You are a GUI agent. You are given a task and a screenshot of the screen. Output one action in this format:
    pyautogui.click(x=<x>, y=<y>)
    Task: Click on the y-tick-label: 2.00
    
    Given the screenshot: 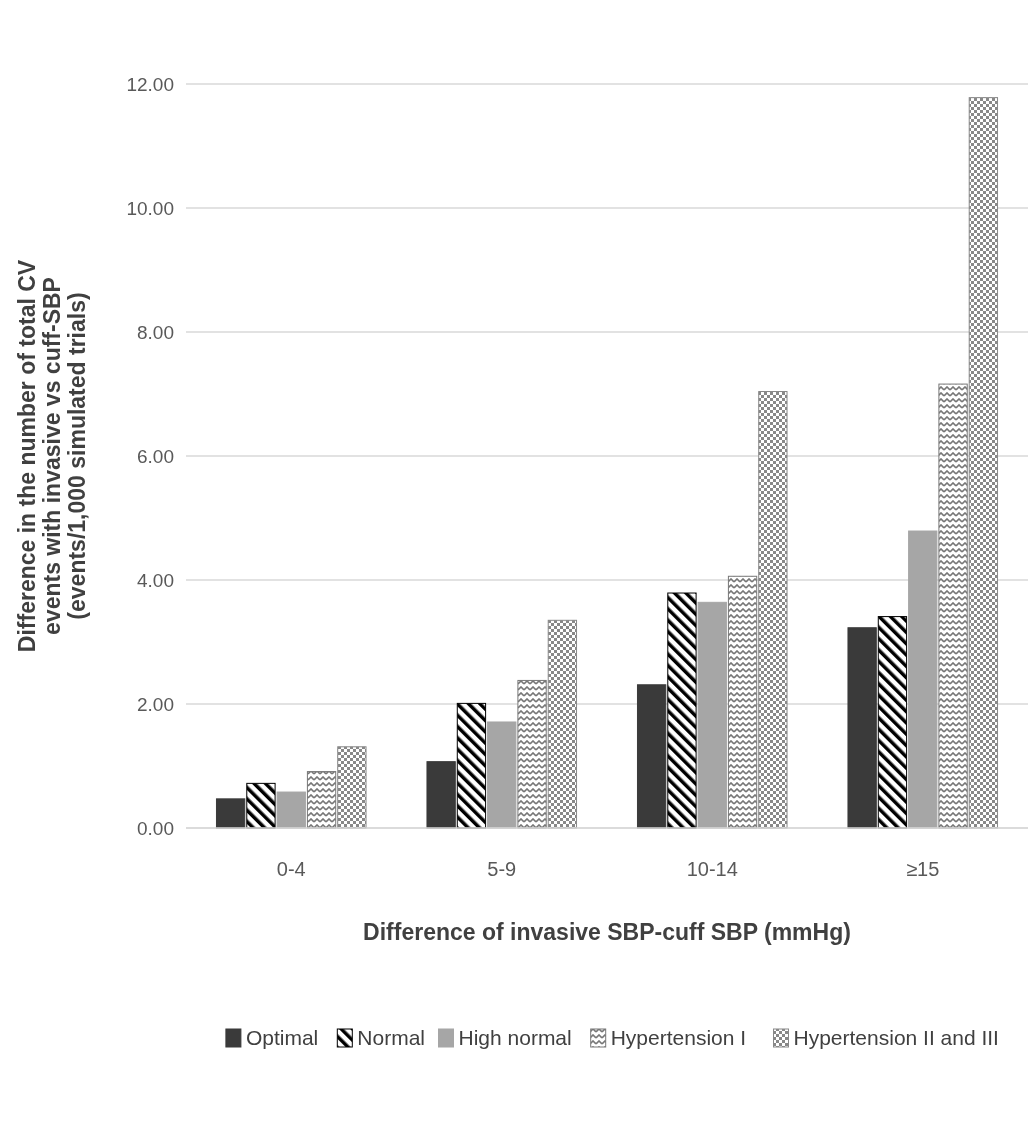 What is the action you would take?
    pyautogui.click(x=155, y=704)
    